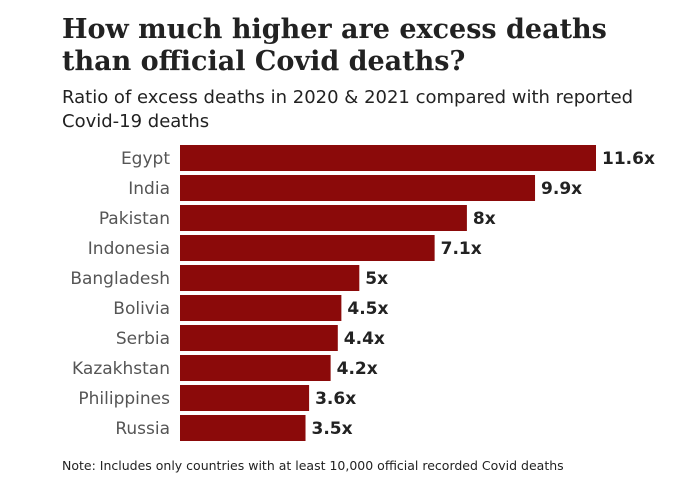  Describe the element at coordinates (332, 429) in the screenshot. I see `value-label-russia: 3.5x` at that location.